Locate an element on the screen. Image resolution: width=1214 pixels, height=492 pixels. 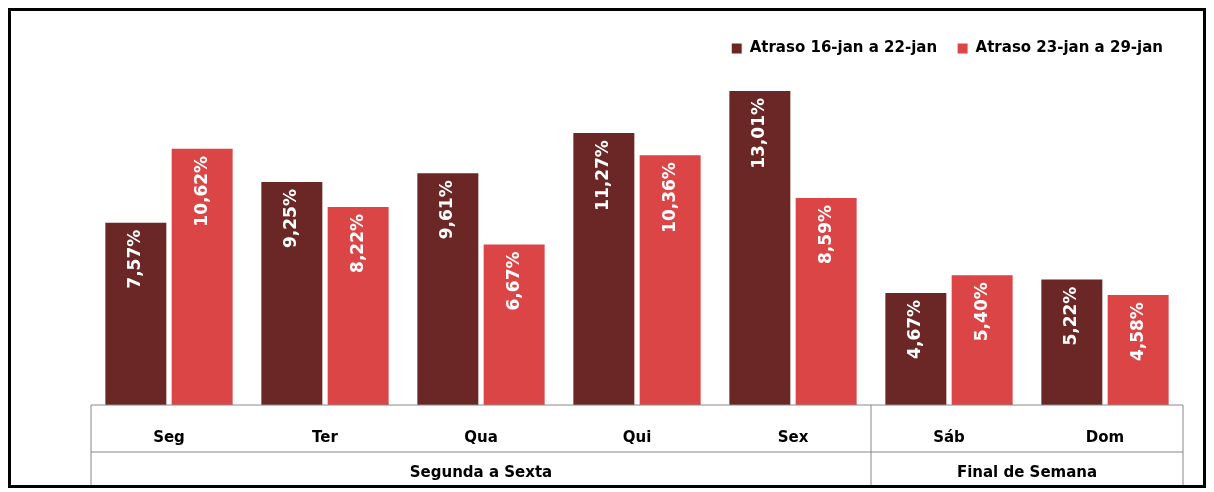
data-label: 8,22% is located at coordinates (356, 243).